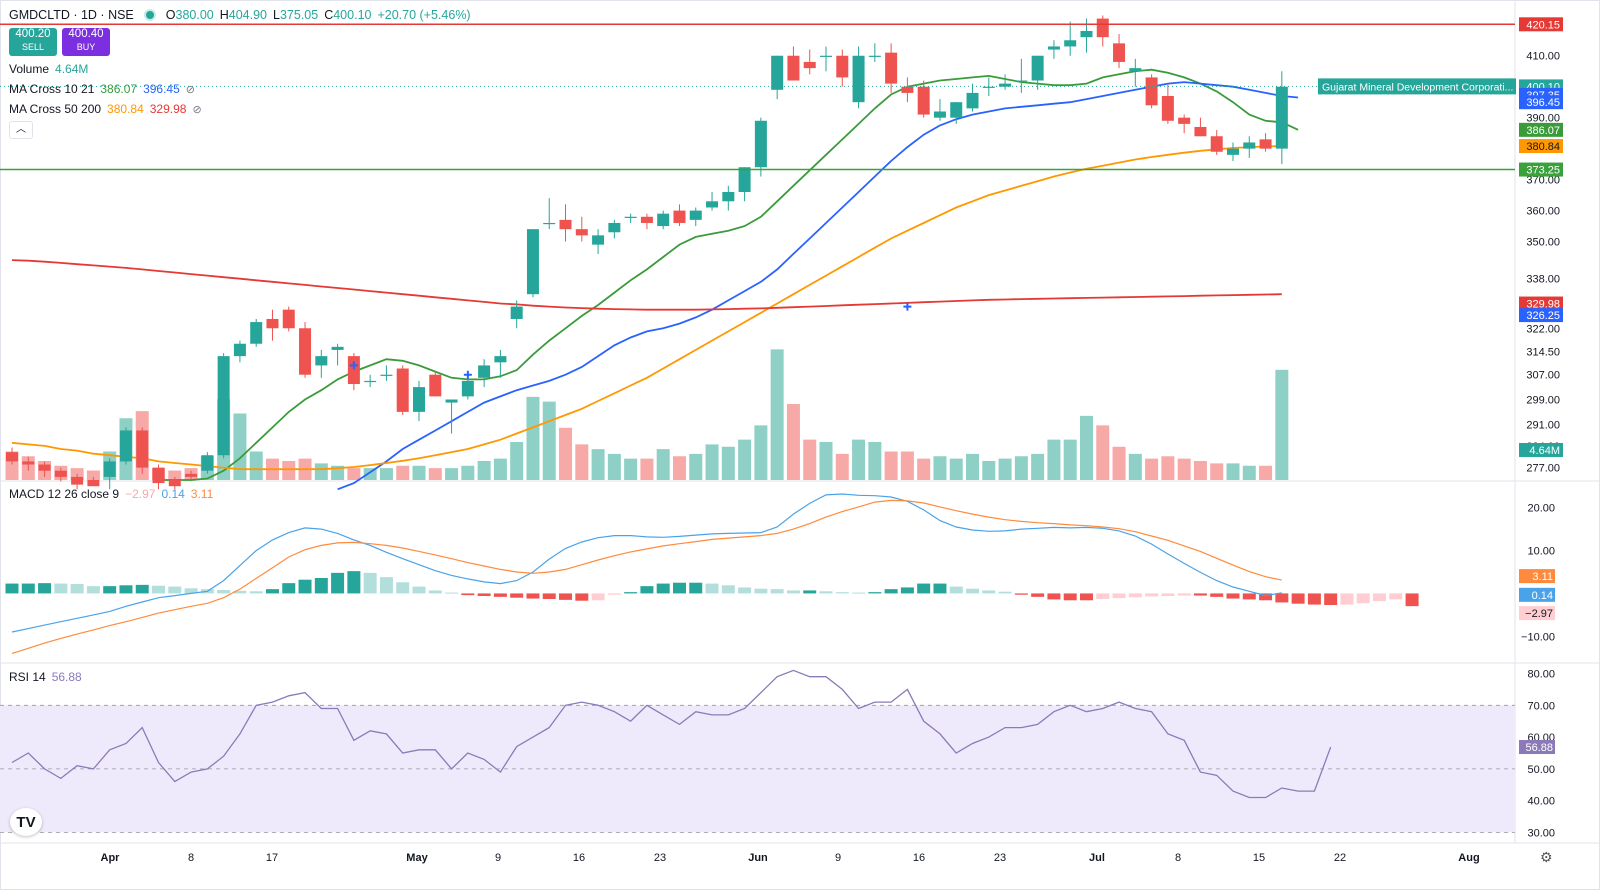 The width and height of the screenshot is (1600, 890). What do you see at coordinates (1541, 770) in the screenshot?
I see `rsi-axis-tick: 50.00` at bounding box center [1541, 770].